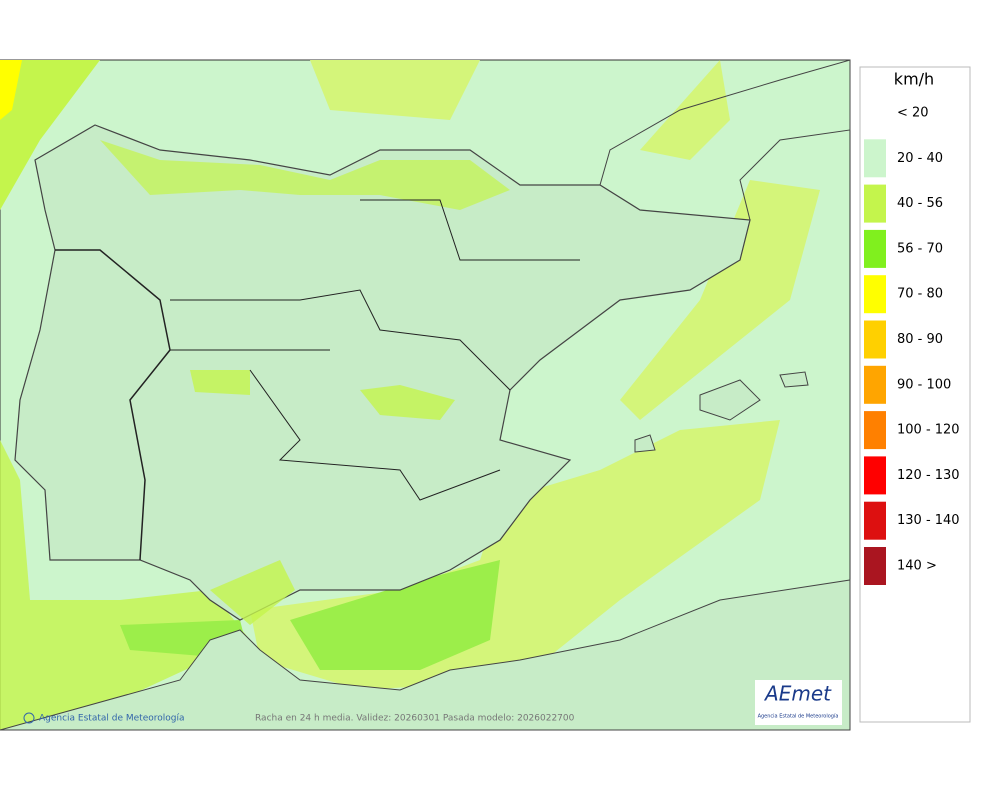 This screenshot has height=794, width=1000. Describe the element at coordinates (920, 339) in the screenshot. I see `legend-label: 80 - 90` at that location.